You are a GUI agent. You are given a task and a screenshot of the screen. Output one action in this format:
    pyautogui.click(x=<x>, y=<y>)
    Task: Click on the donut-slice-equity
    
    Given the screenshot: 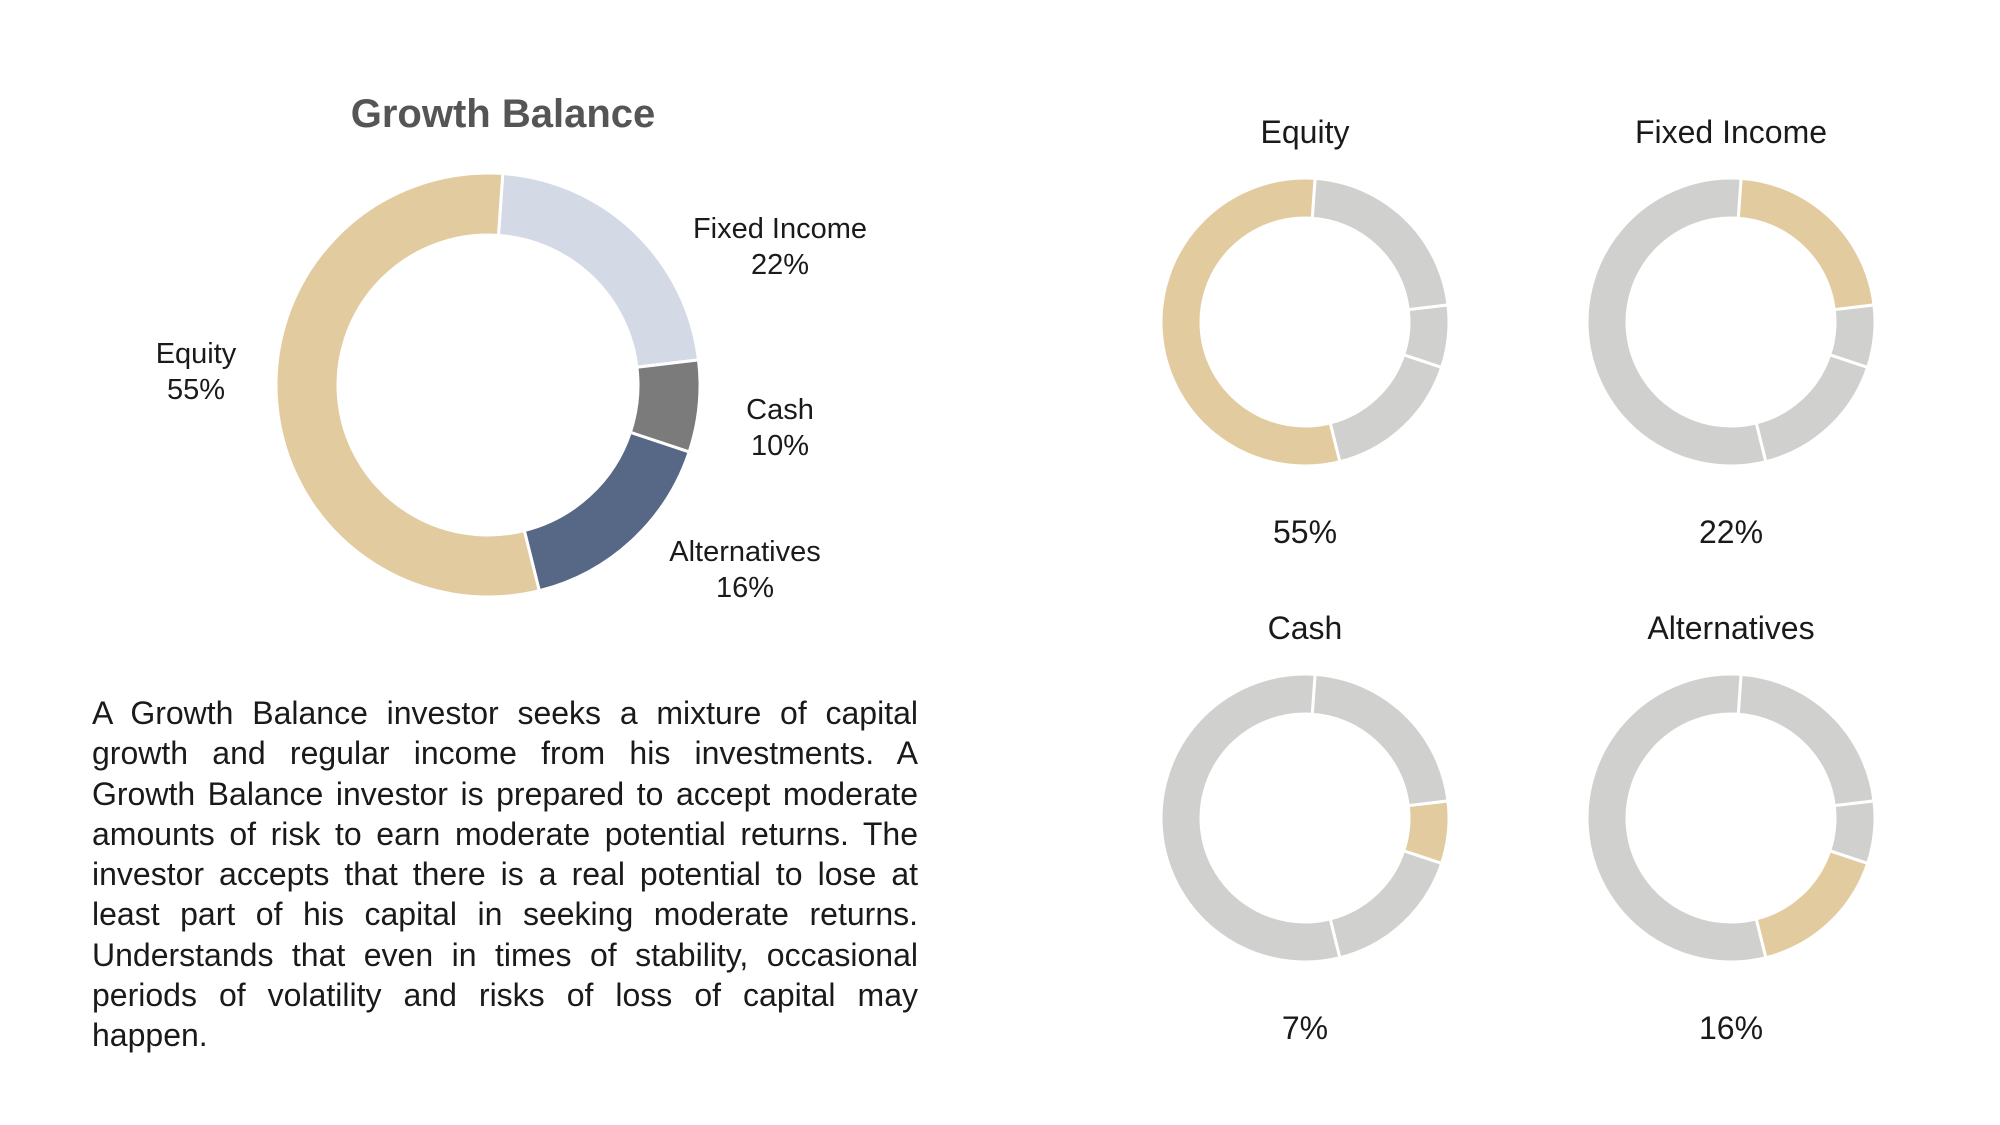 What is the action you would take?
    pyautogui.click(x=408, y=385)
    